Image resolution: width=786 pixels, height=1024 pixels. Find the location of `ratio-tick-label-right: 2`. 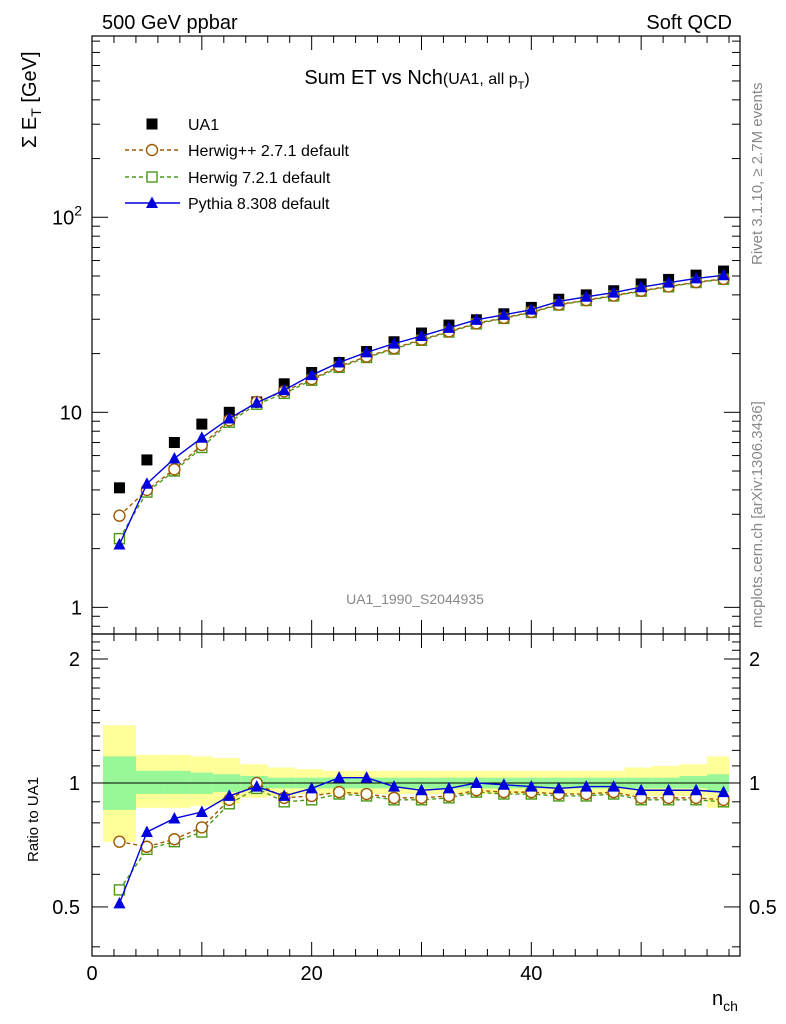

ratio-tick-label-right: 2 is located at coordinates (754, 660).